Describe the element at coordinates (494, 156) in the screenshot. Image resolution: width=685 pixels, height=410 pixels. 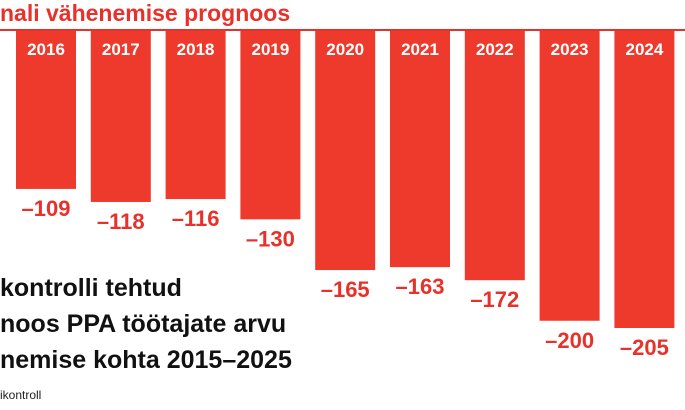
I see `bar-2022` at that location.